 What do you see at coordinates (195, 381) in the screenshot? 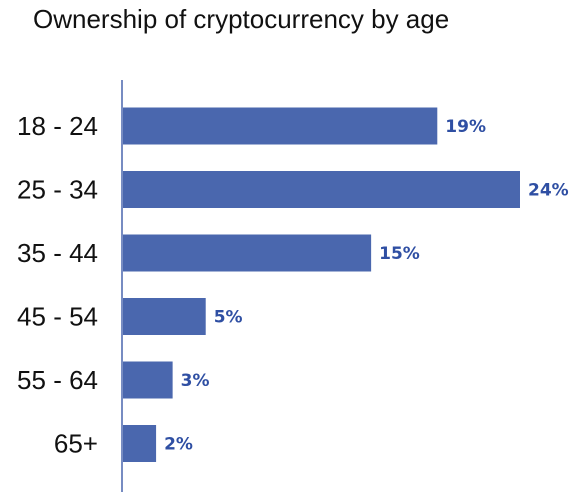
I see `data-label-4: 3%` at bounding box center [195, 381].